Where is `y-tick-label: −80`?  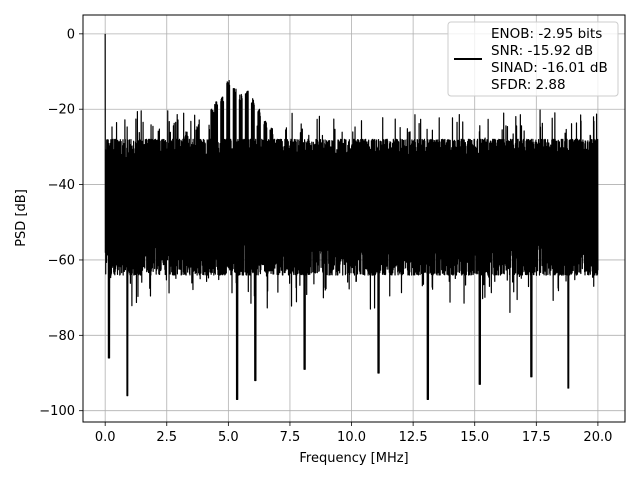
y-tick-label: −80 is located at coordinates (61, 336).